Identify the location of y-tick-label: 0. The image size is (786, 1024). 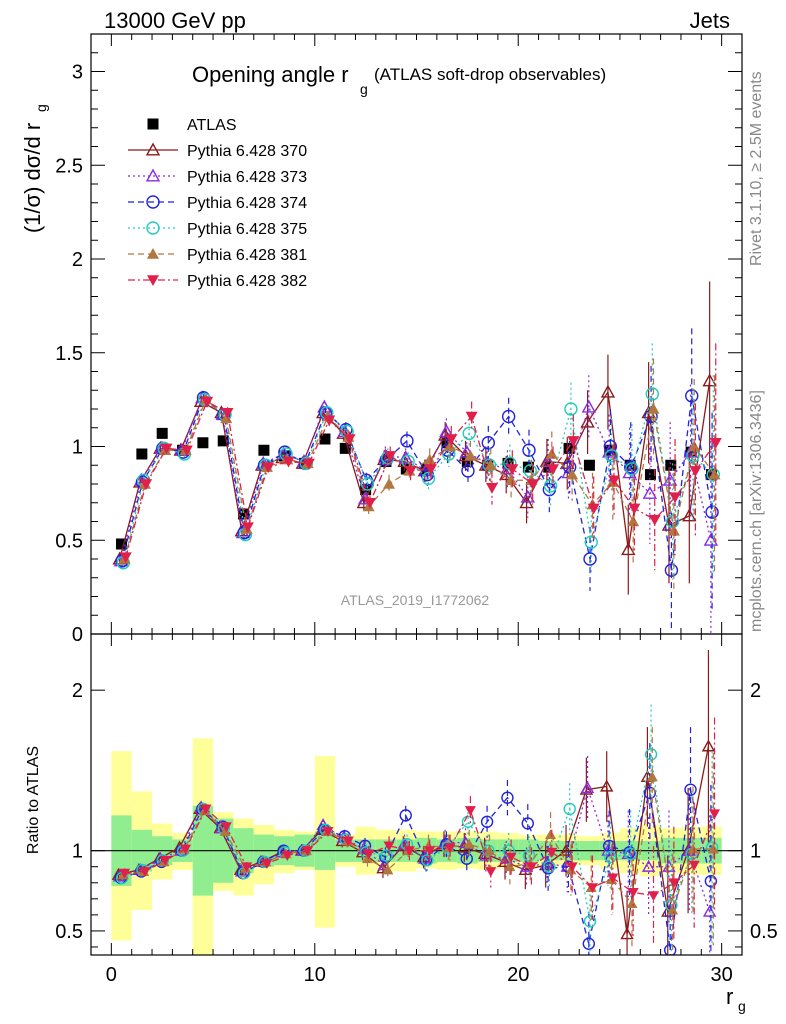
(77, 635).